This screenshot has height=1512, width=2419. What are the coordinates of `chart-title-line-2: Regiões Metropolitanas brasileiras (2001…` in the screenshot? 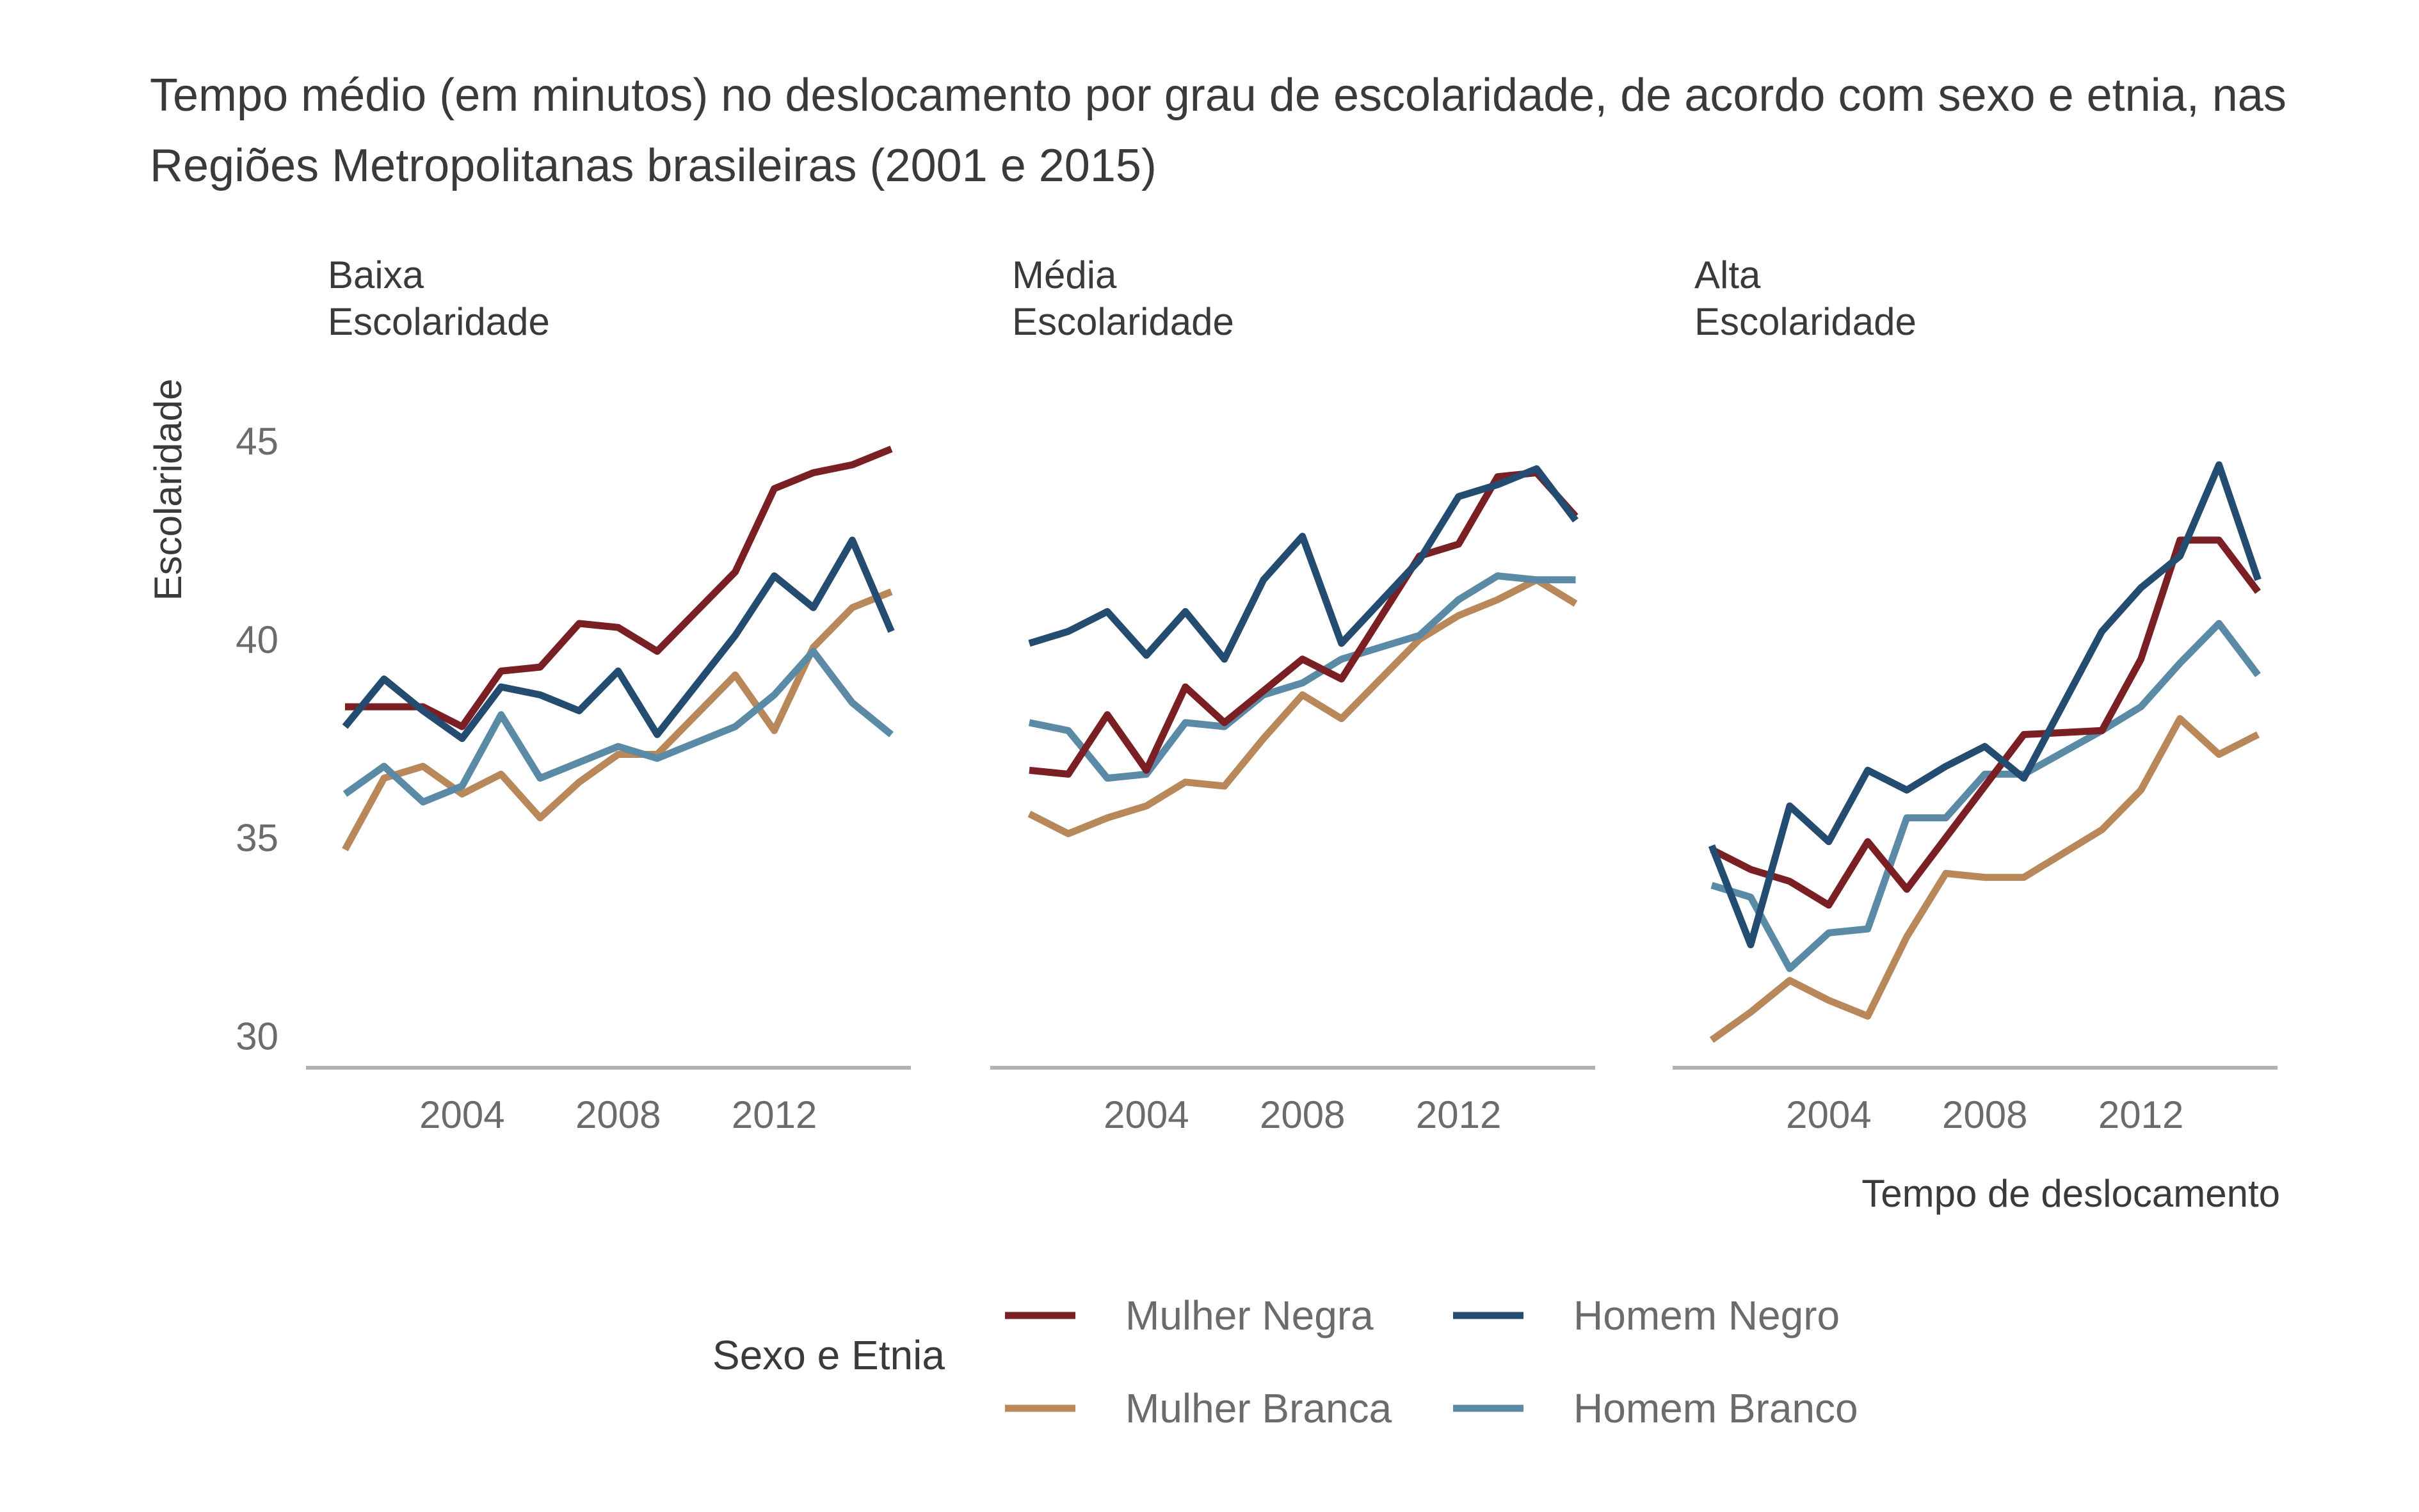 It's located at (653, 165).